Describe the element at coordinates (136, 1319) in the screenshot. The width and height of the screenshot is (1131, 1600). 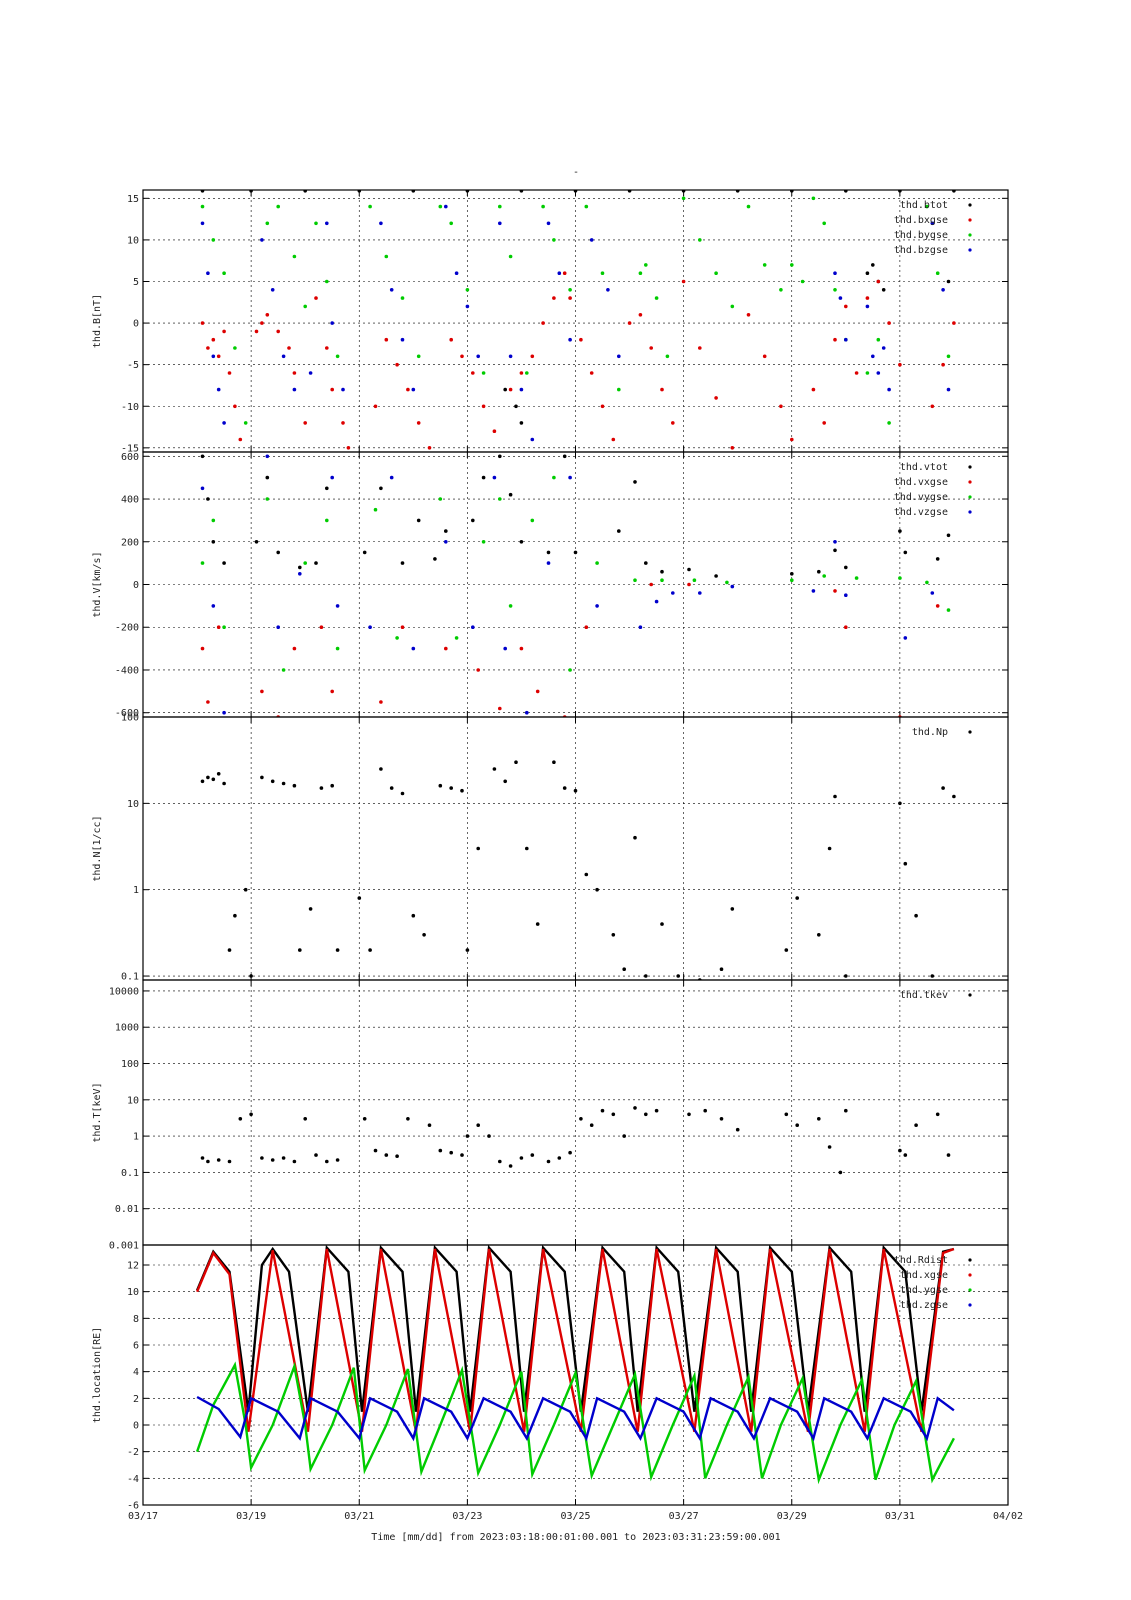
I see `y-tick-label: 8` at that location.